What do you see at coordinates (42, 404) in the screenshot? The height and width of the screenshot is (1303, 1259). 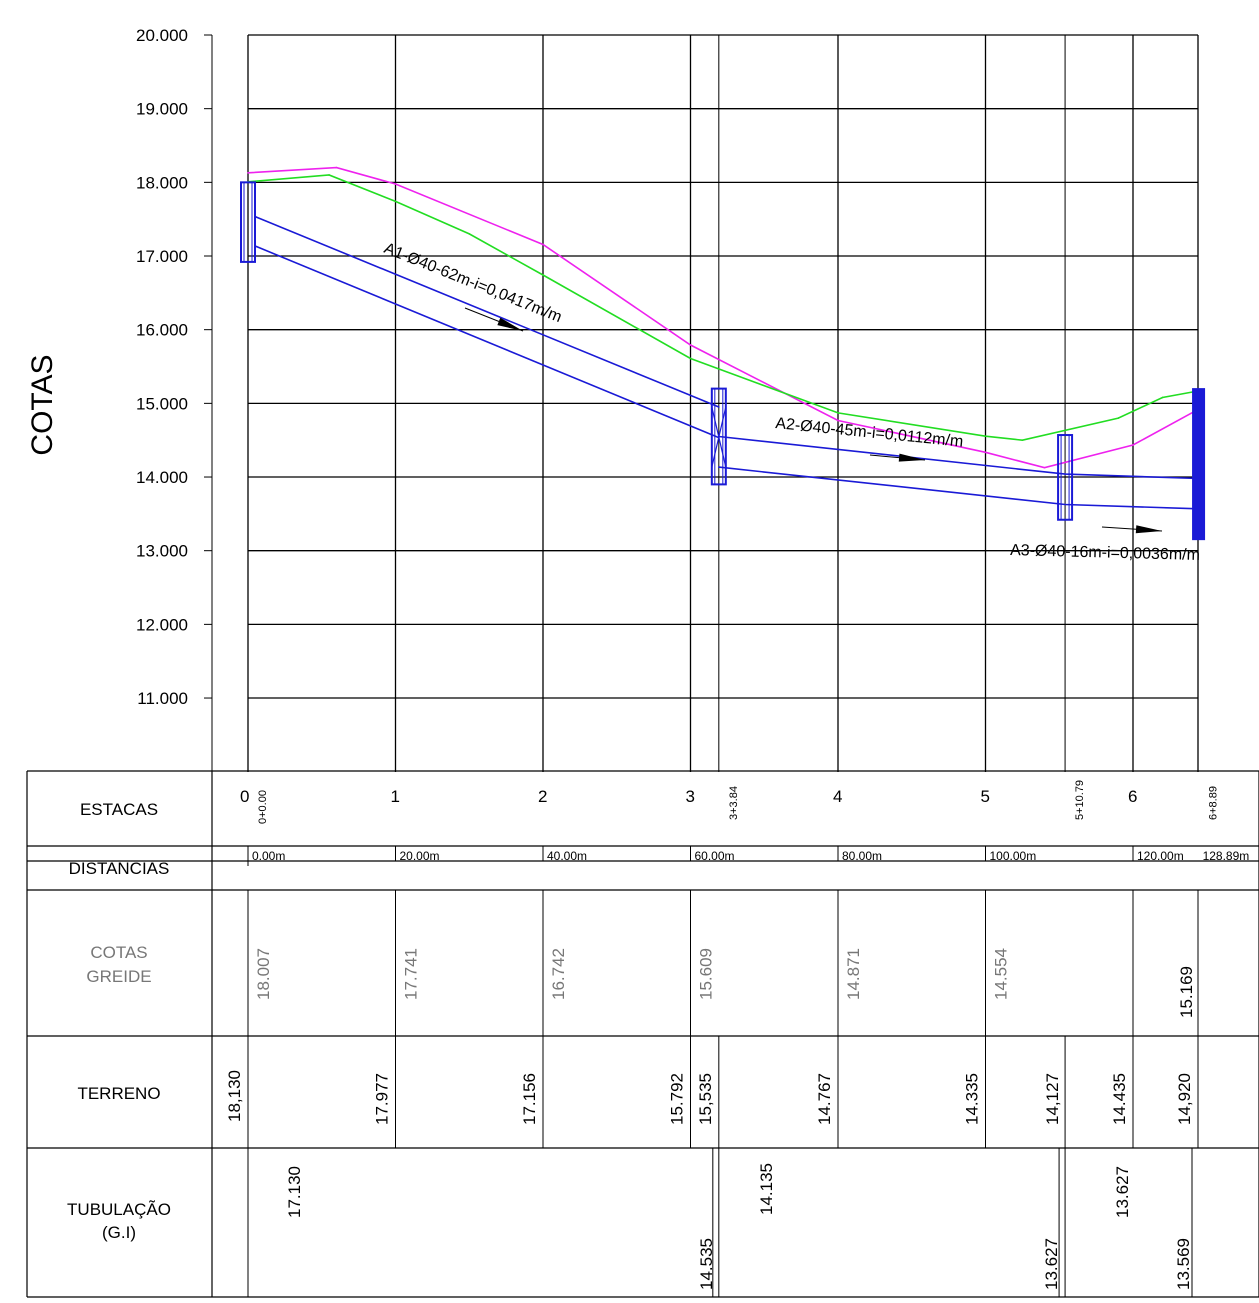 I see `y-axis-label: COTAS` at bounding box center [42, 404].